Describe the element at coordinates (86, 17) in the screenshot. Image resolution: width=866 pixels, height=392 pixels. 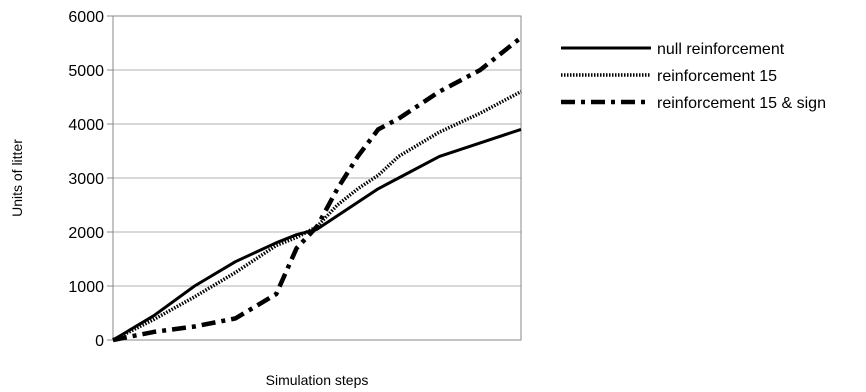
I see `y-tick-label: 6000` at that location.